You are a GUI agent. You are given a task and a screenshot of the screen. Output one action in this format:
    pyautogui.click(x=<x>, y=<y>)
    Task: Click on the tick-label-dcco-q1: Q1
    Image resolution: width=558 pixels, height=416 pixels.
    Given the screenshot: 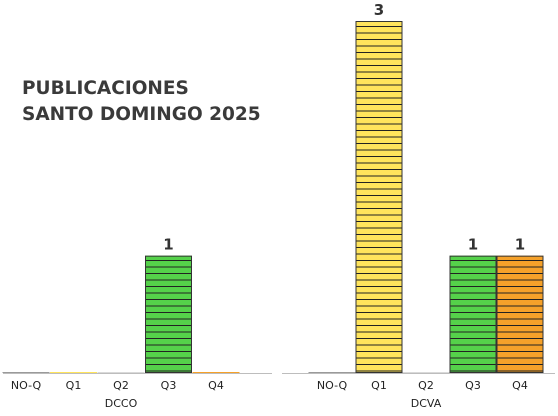 What is the action you would take?
    pyautogui.click(x=74, y=385)
    